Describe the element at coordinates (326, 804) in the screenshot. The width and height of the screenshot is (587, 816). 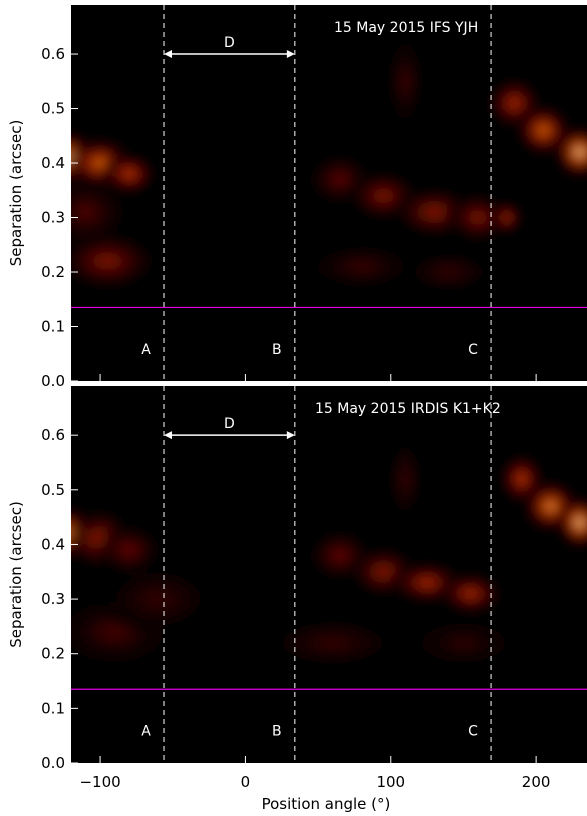
I see `x-axis-title: Position angle (°)` at that location.